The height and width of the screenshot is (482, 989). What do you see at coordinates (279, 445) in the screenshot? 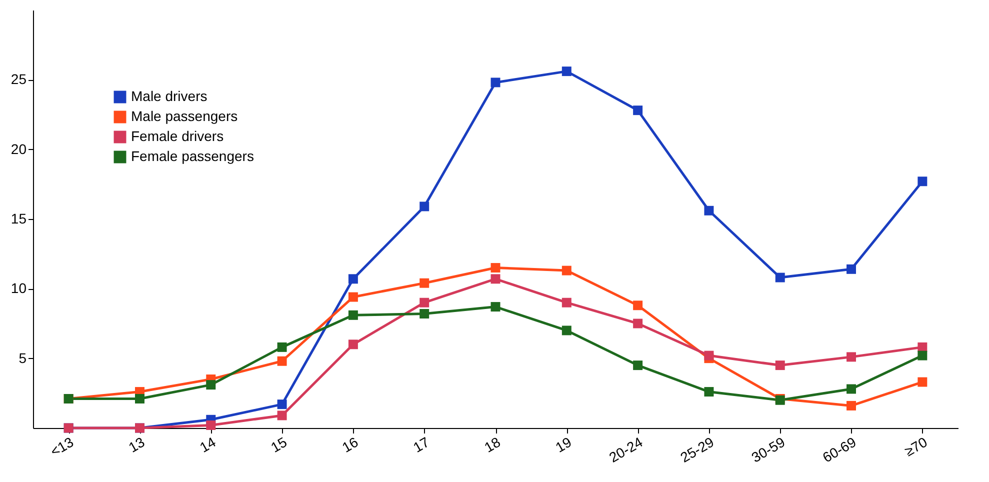
I see `x-tick-label: 15` at bounding box center [279, 445].